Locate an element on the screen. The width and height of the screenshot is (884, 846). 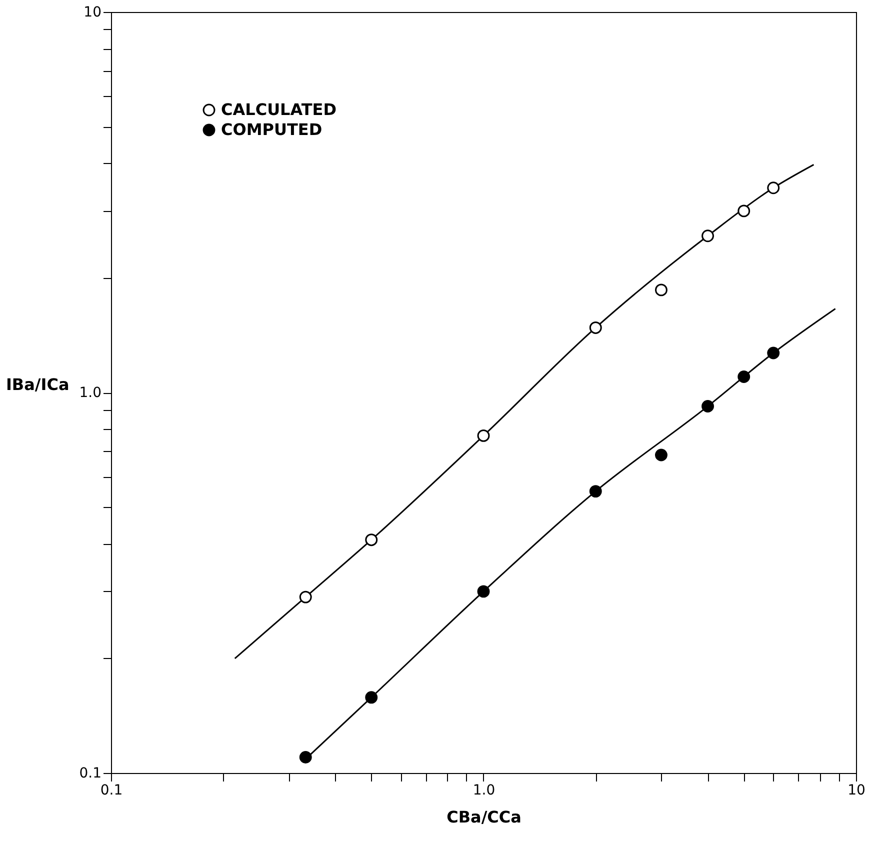
x-tick-label: 0.1 is located at coordinates (111, 790).